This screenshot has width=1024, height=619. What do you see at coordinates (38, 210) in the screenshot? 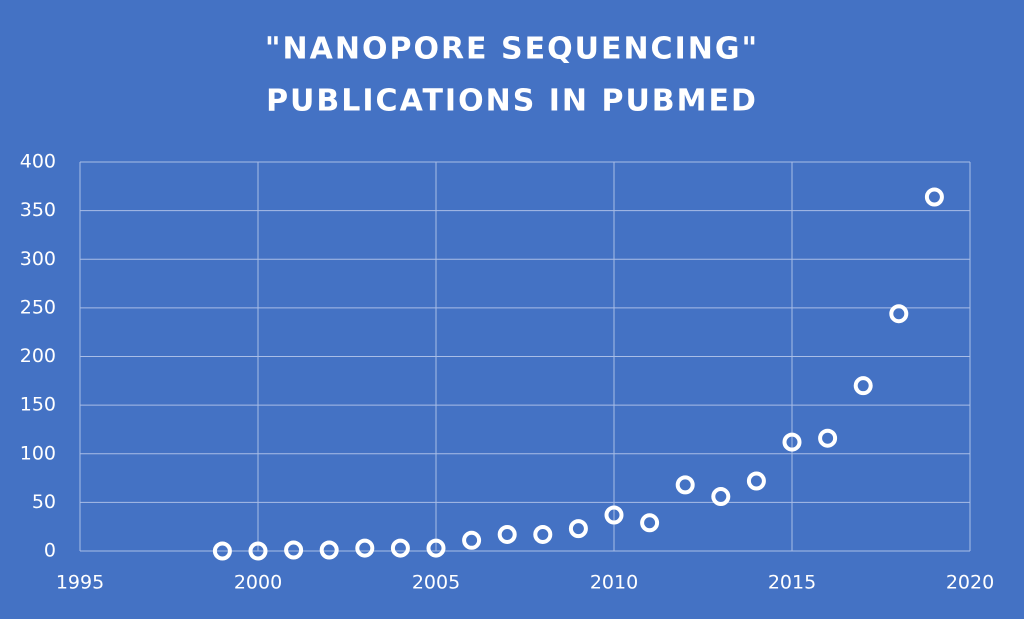
I see `y-tick-label: 350` at bounding box center [38, 210].